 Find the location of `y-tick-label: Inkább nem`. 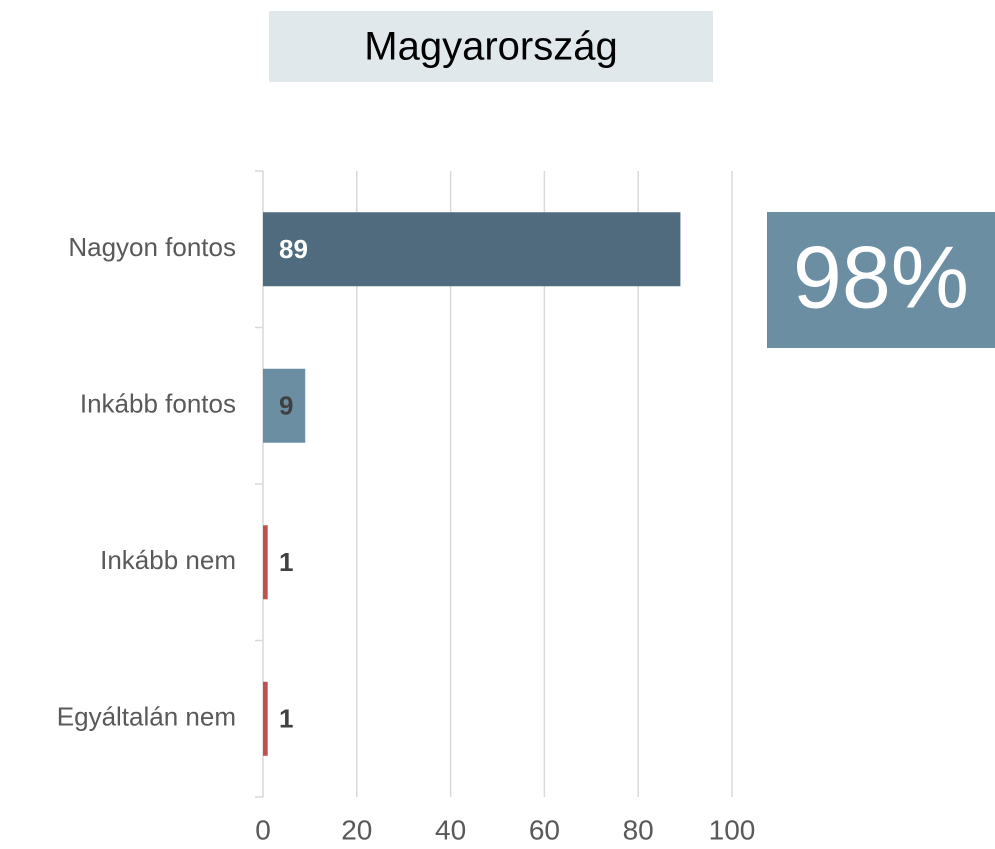

y-tick-label: Inkább nem is located at coordinates (168, 560).